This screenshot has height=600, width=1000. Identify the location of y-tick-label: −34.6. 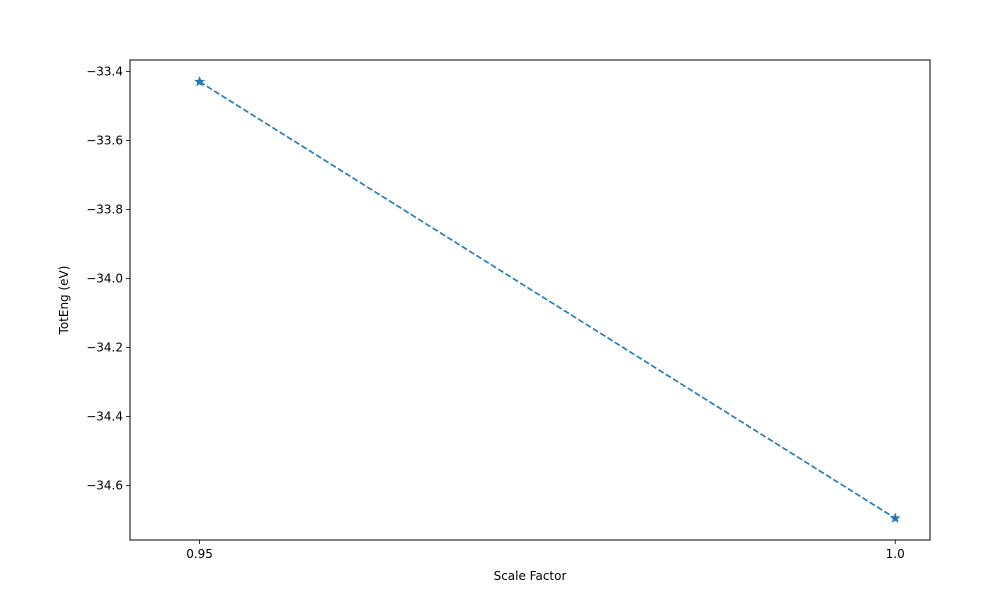
(104, 485).